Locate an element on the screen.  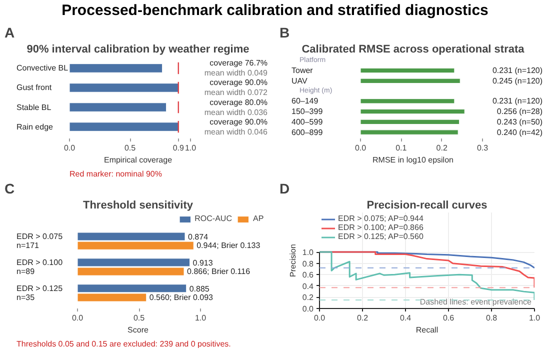
text: Red marker: nominal 90% is located at coordinates (116, 174).